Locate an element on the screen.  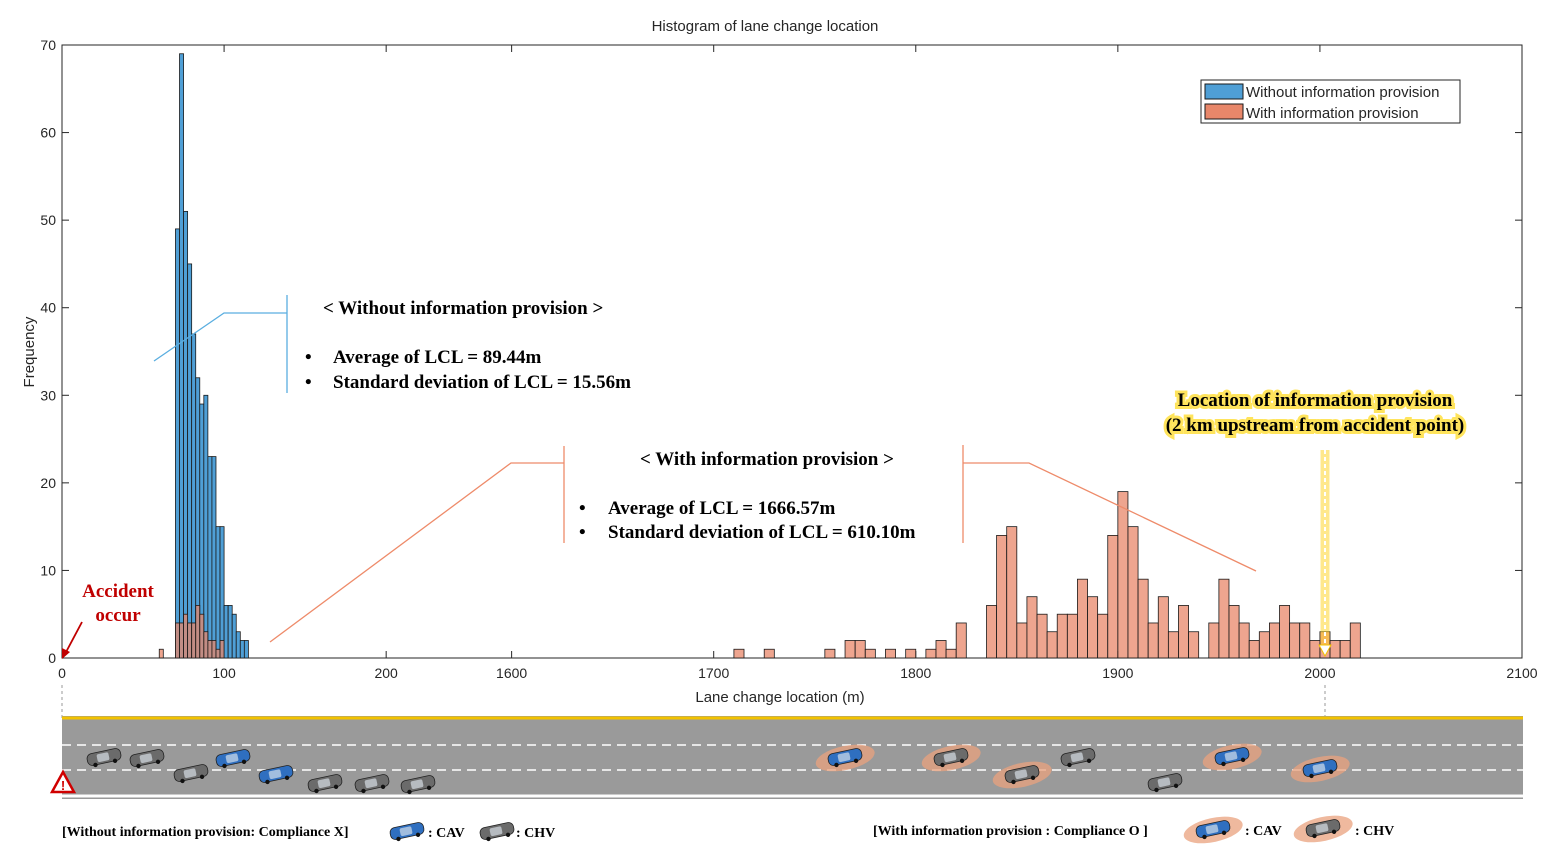
y-tick-label: 20 is located at coordinates (48, 483).